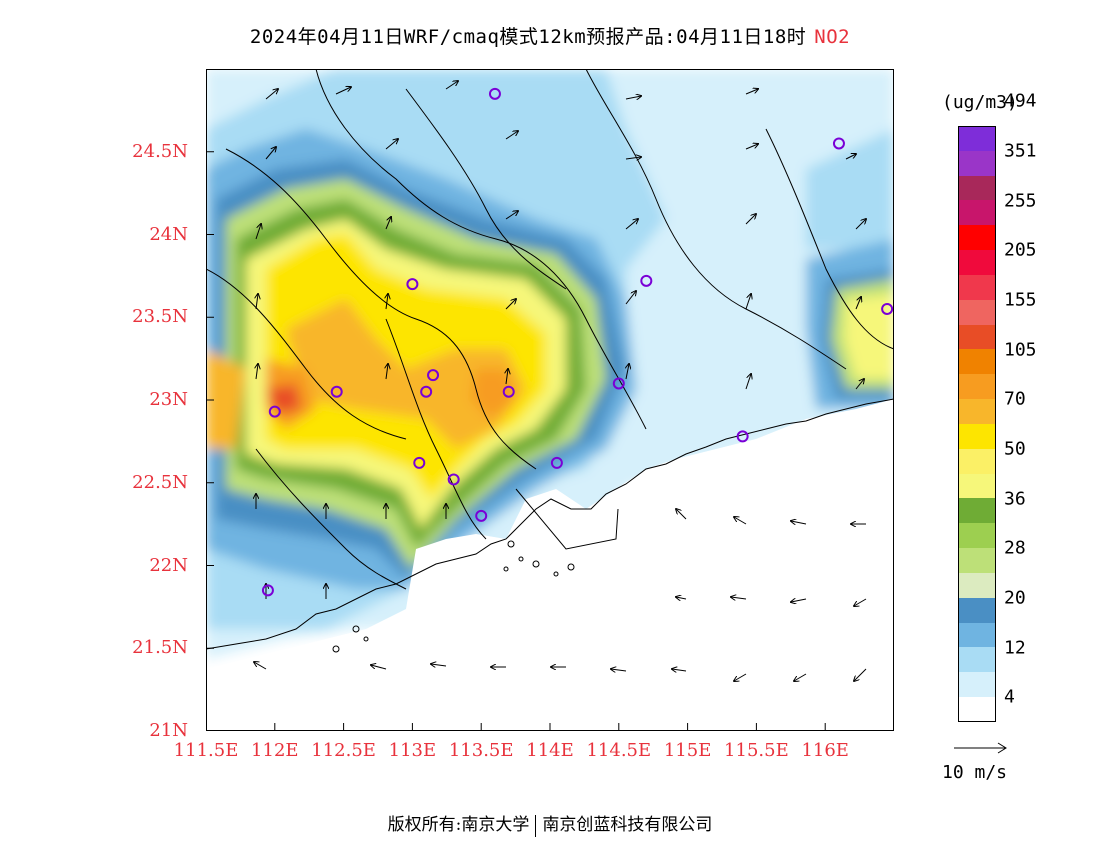 This screenshot has height=850, width=1100. I want to click on colorbar-tick-label: 70, so click(1015, 399).